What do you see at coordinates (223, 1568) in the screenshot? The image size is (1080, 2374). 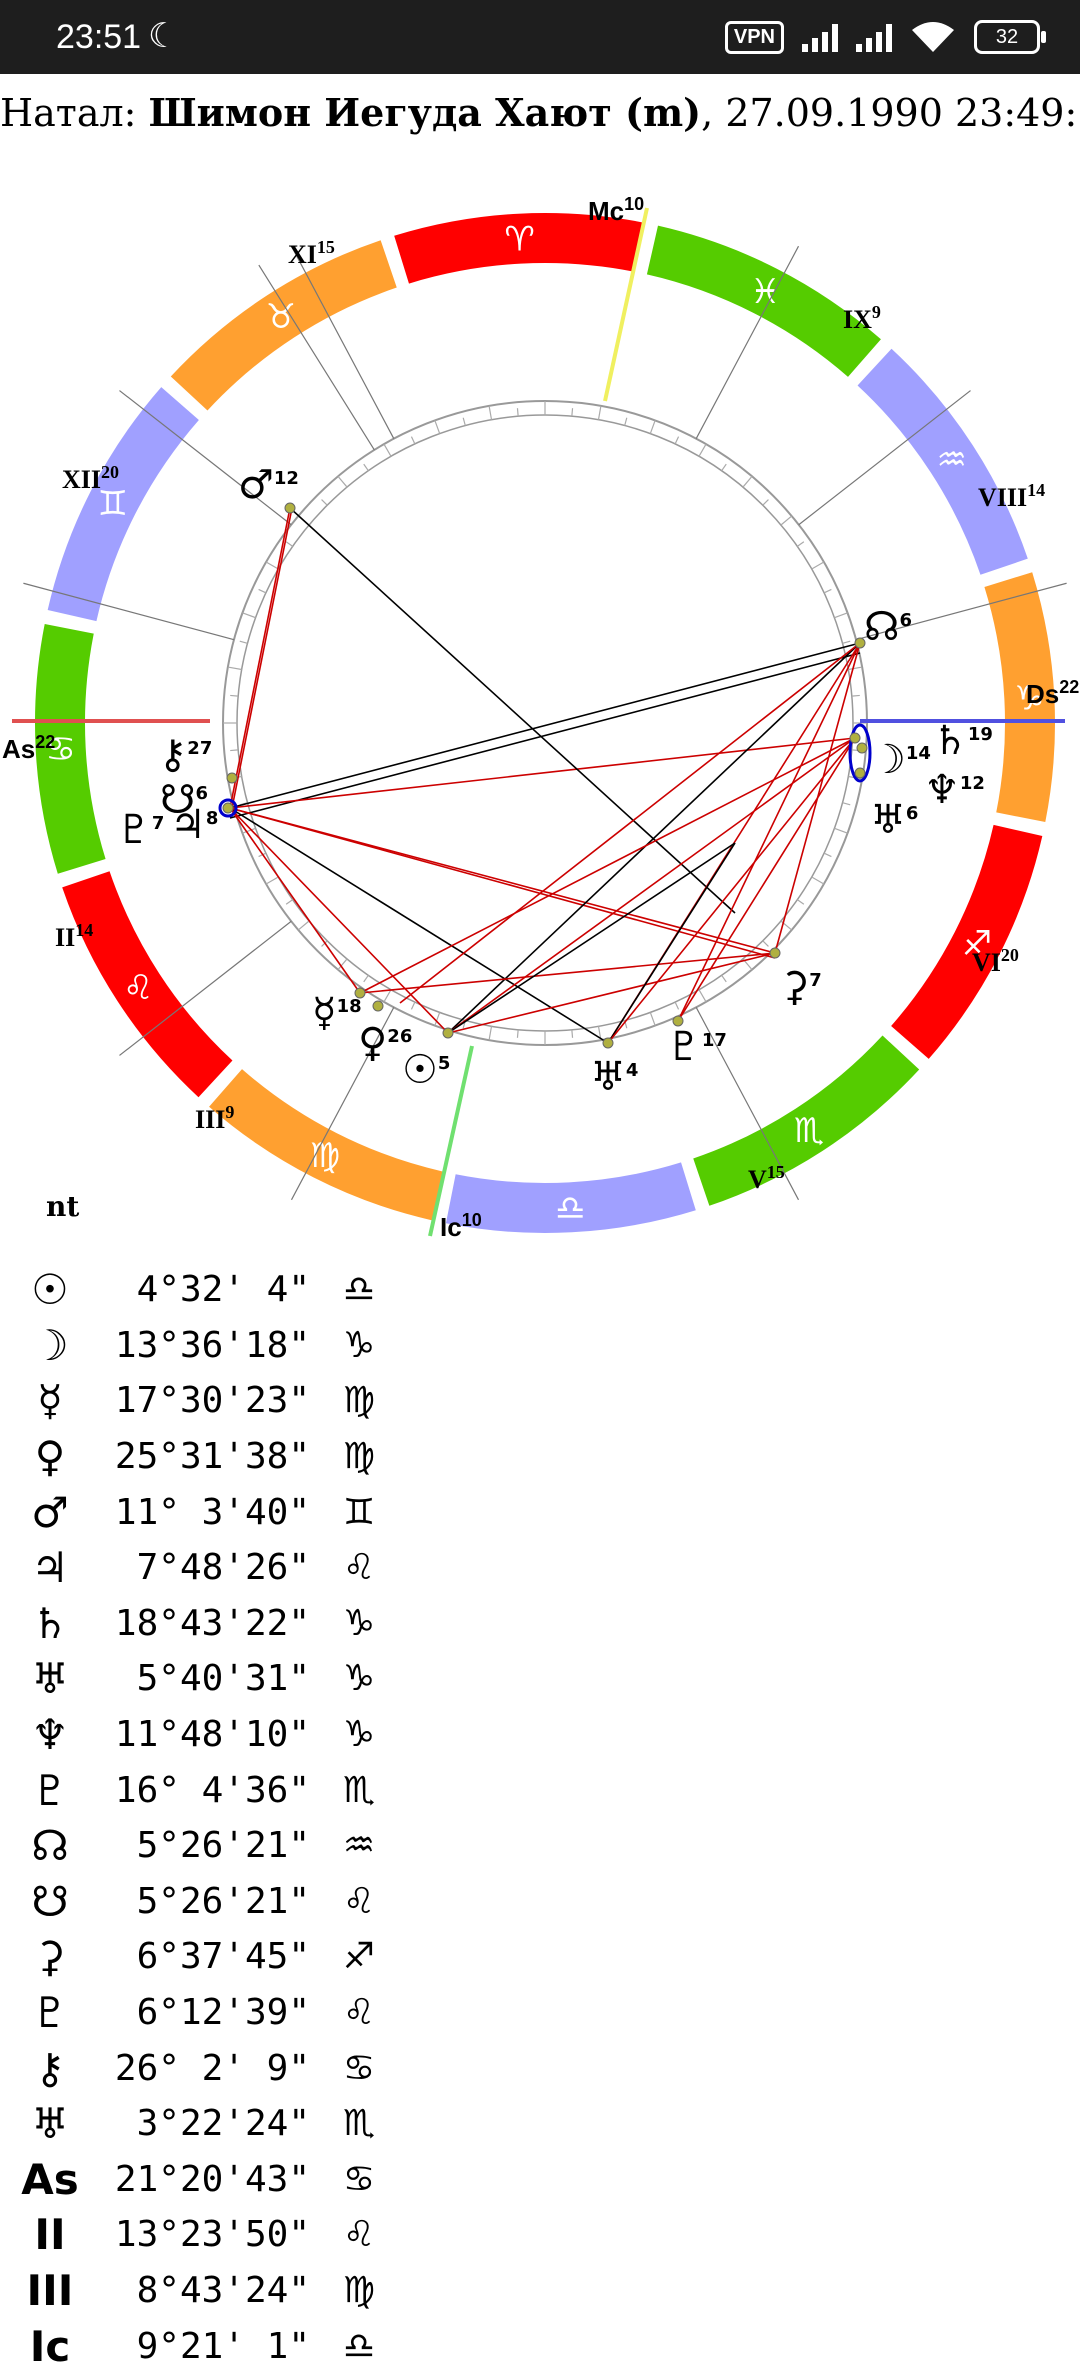 I see `degree-value: 7°48'26"` at bounding box center [223, 1568].